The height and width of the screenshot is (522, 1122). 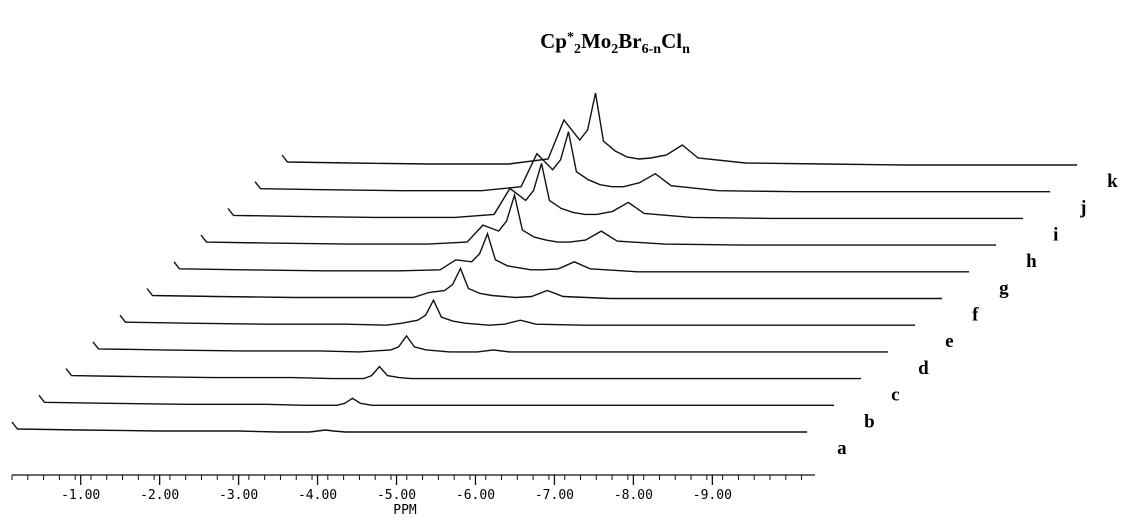 What do you see at coordinates (1055, 234) in the screenshot?
I see `trace-label: i` at bounding box center [1055, 234].